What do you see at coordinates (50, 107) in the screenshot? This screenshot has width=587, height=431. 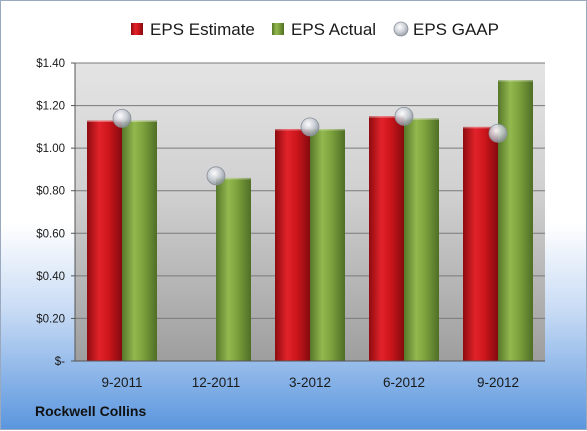 I see `y-tick-label: $1.20` at bounding box center [50, 107].